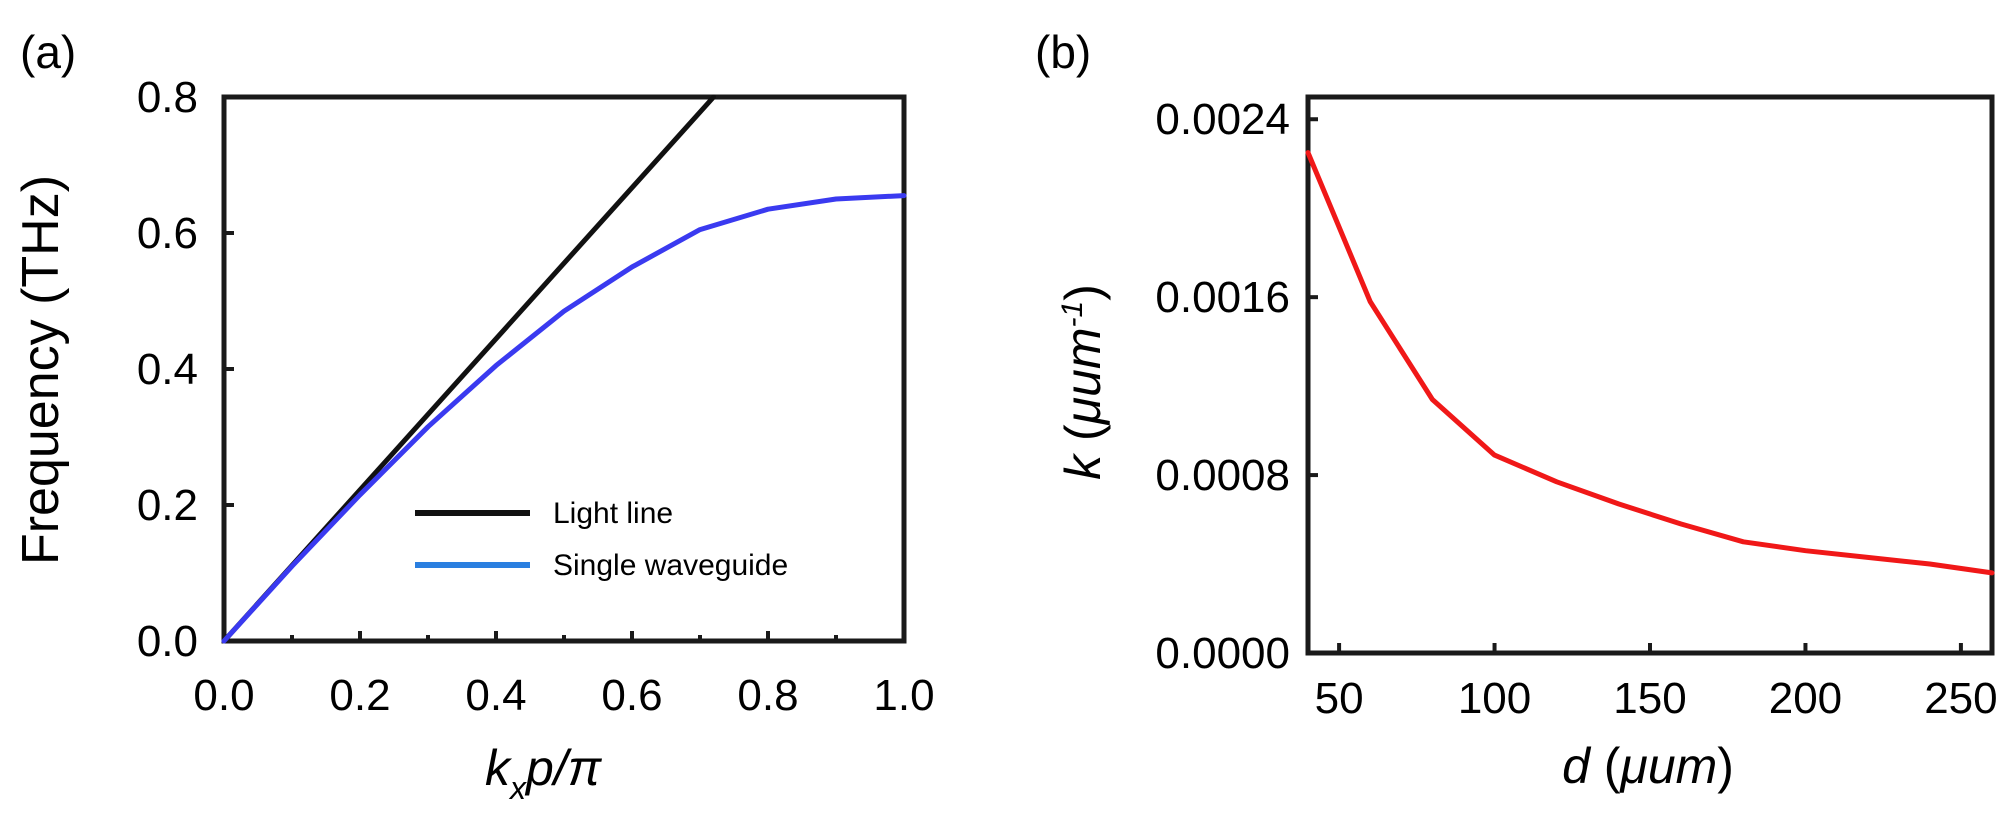 The image size is (2000, 823). Describe the element at coordinates (1222, 297) in the screenshot. I see `panel-b-y-tick-label: 0.0016` at that location.